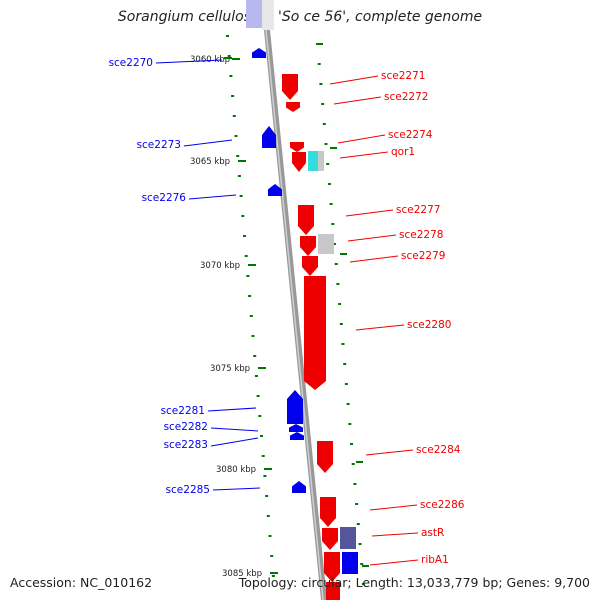 This screenshot has height=600, width=600. What do you see at coordinates (421, 235) in the screenshot?
I see `gene-sce2278-label: sce2278` at bounding box center [421, 235].